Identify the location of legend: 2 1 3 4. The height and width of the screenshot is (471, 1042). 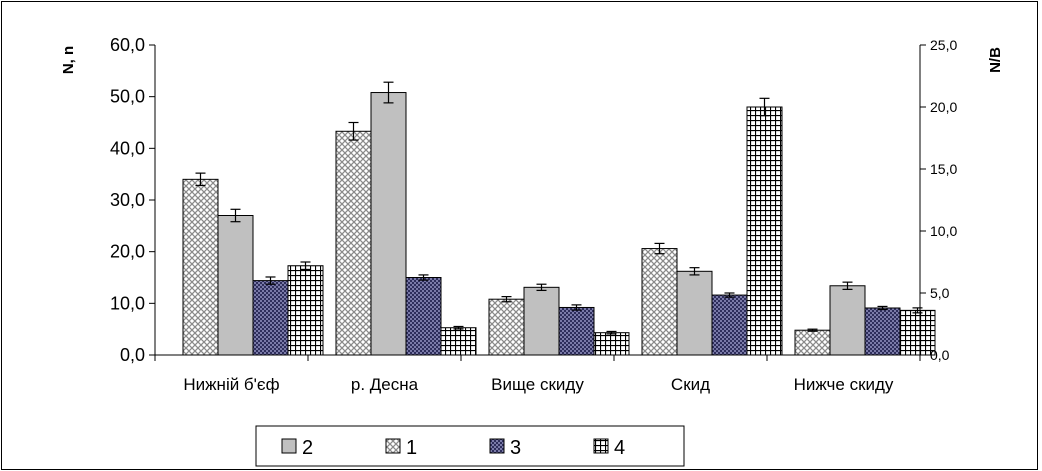
(470, 446).